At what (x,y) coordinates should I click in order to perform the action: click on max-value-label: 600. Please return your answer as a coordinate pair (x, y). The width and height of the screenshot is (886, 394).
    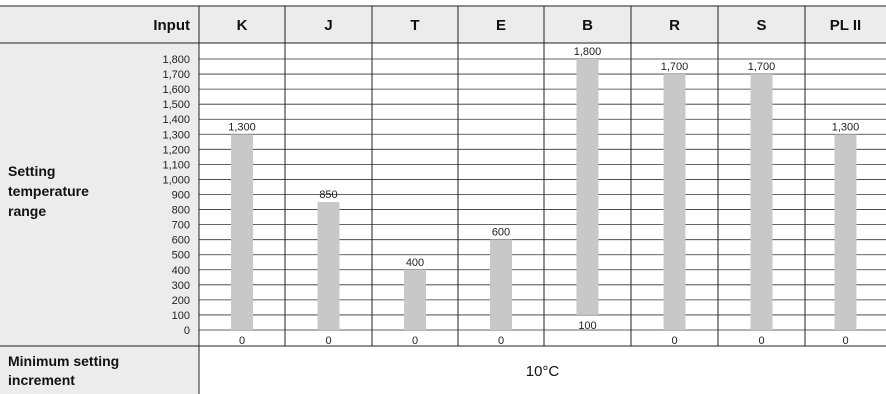
    Looking at the image, I should click on (501, 233).